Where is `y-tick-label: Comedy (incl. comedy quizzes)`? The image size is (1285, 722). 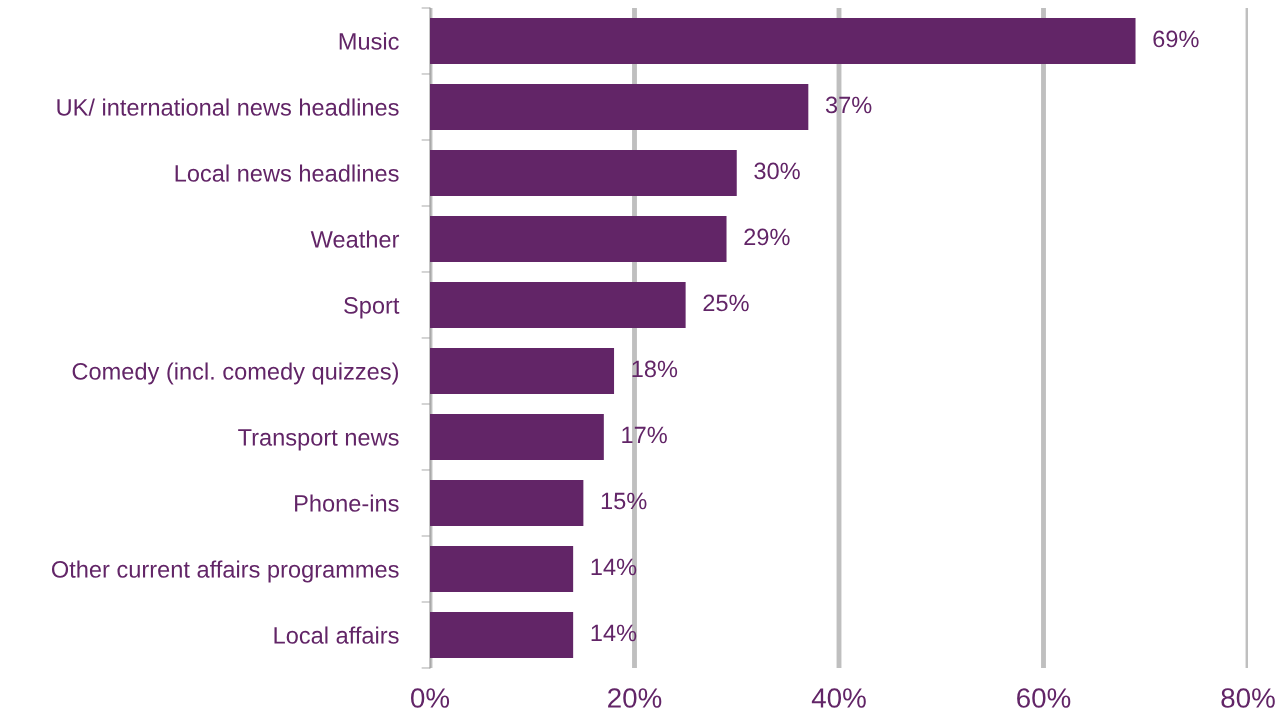 y-tick-label: Comedy (incl. comedy quizzes) is located at coordinates (235, 373).